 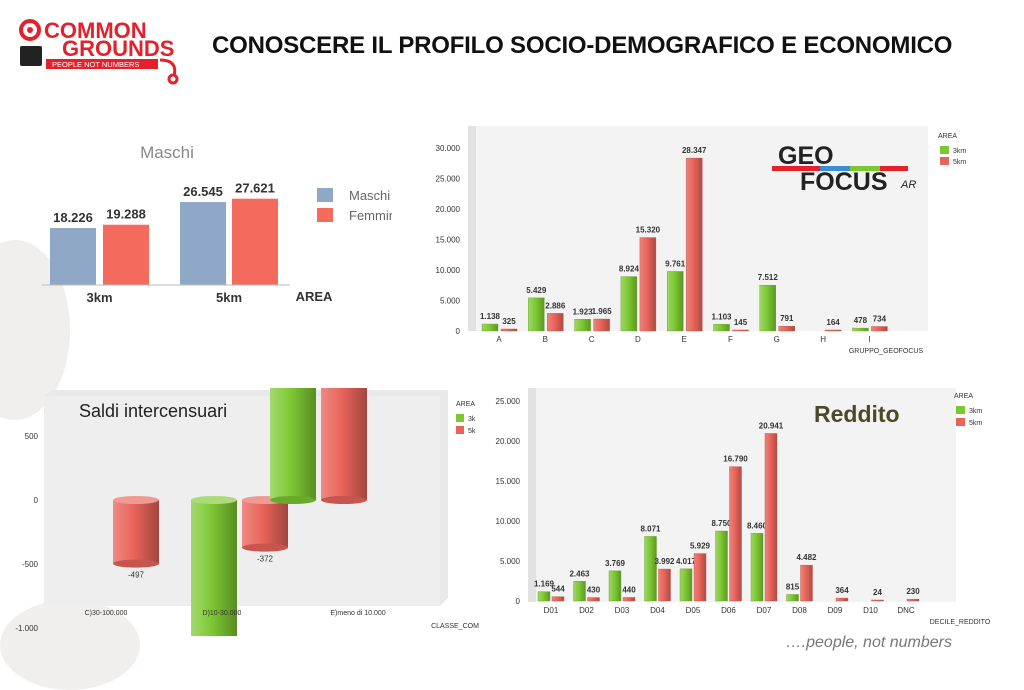 What do you see at coordinates (629, 589) in the screenshot?
I see `data-label: 440` at bounding box center [629, 589].